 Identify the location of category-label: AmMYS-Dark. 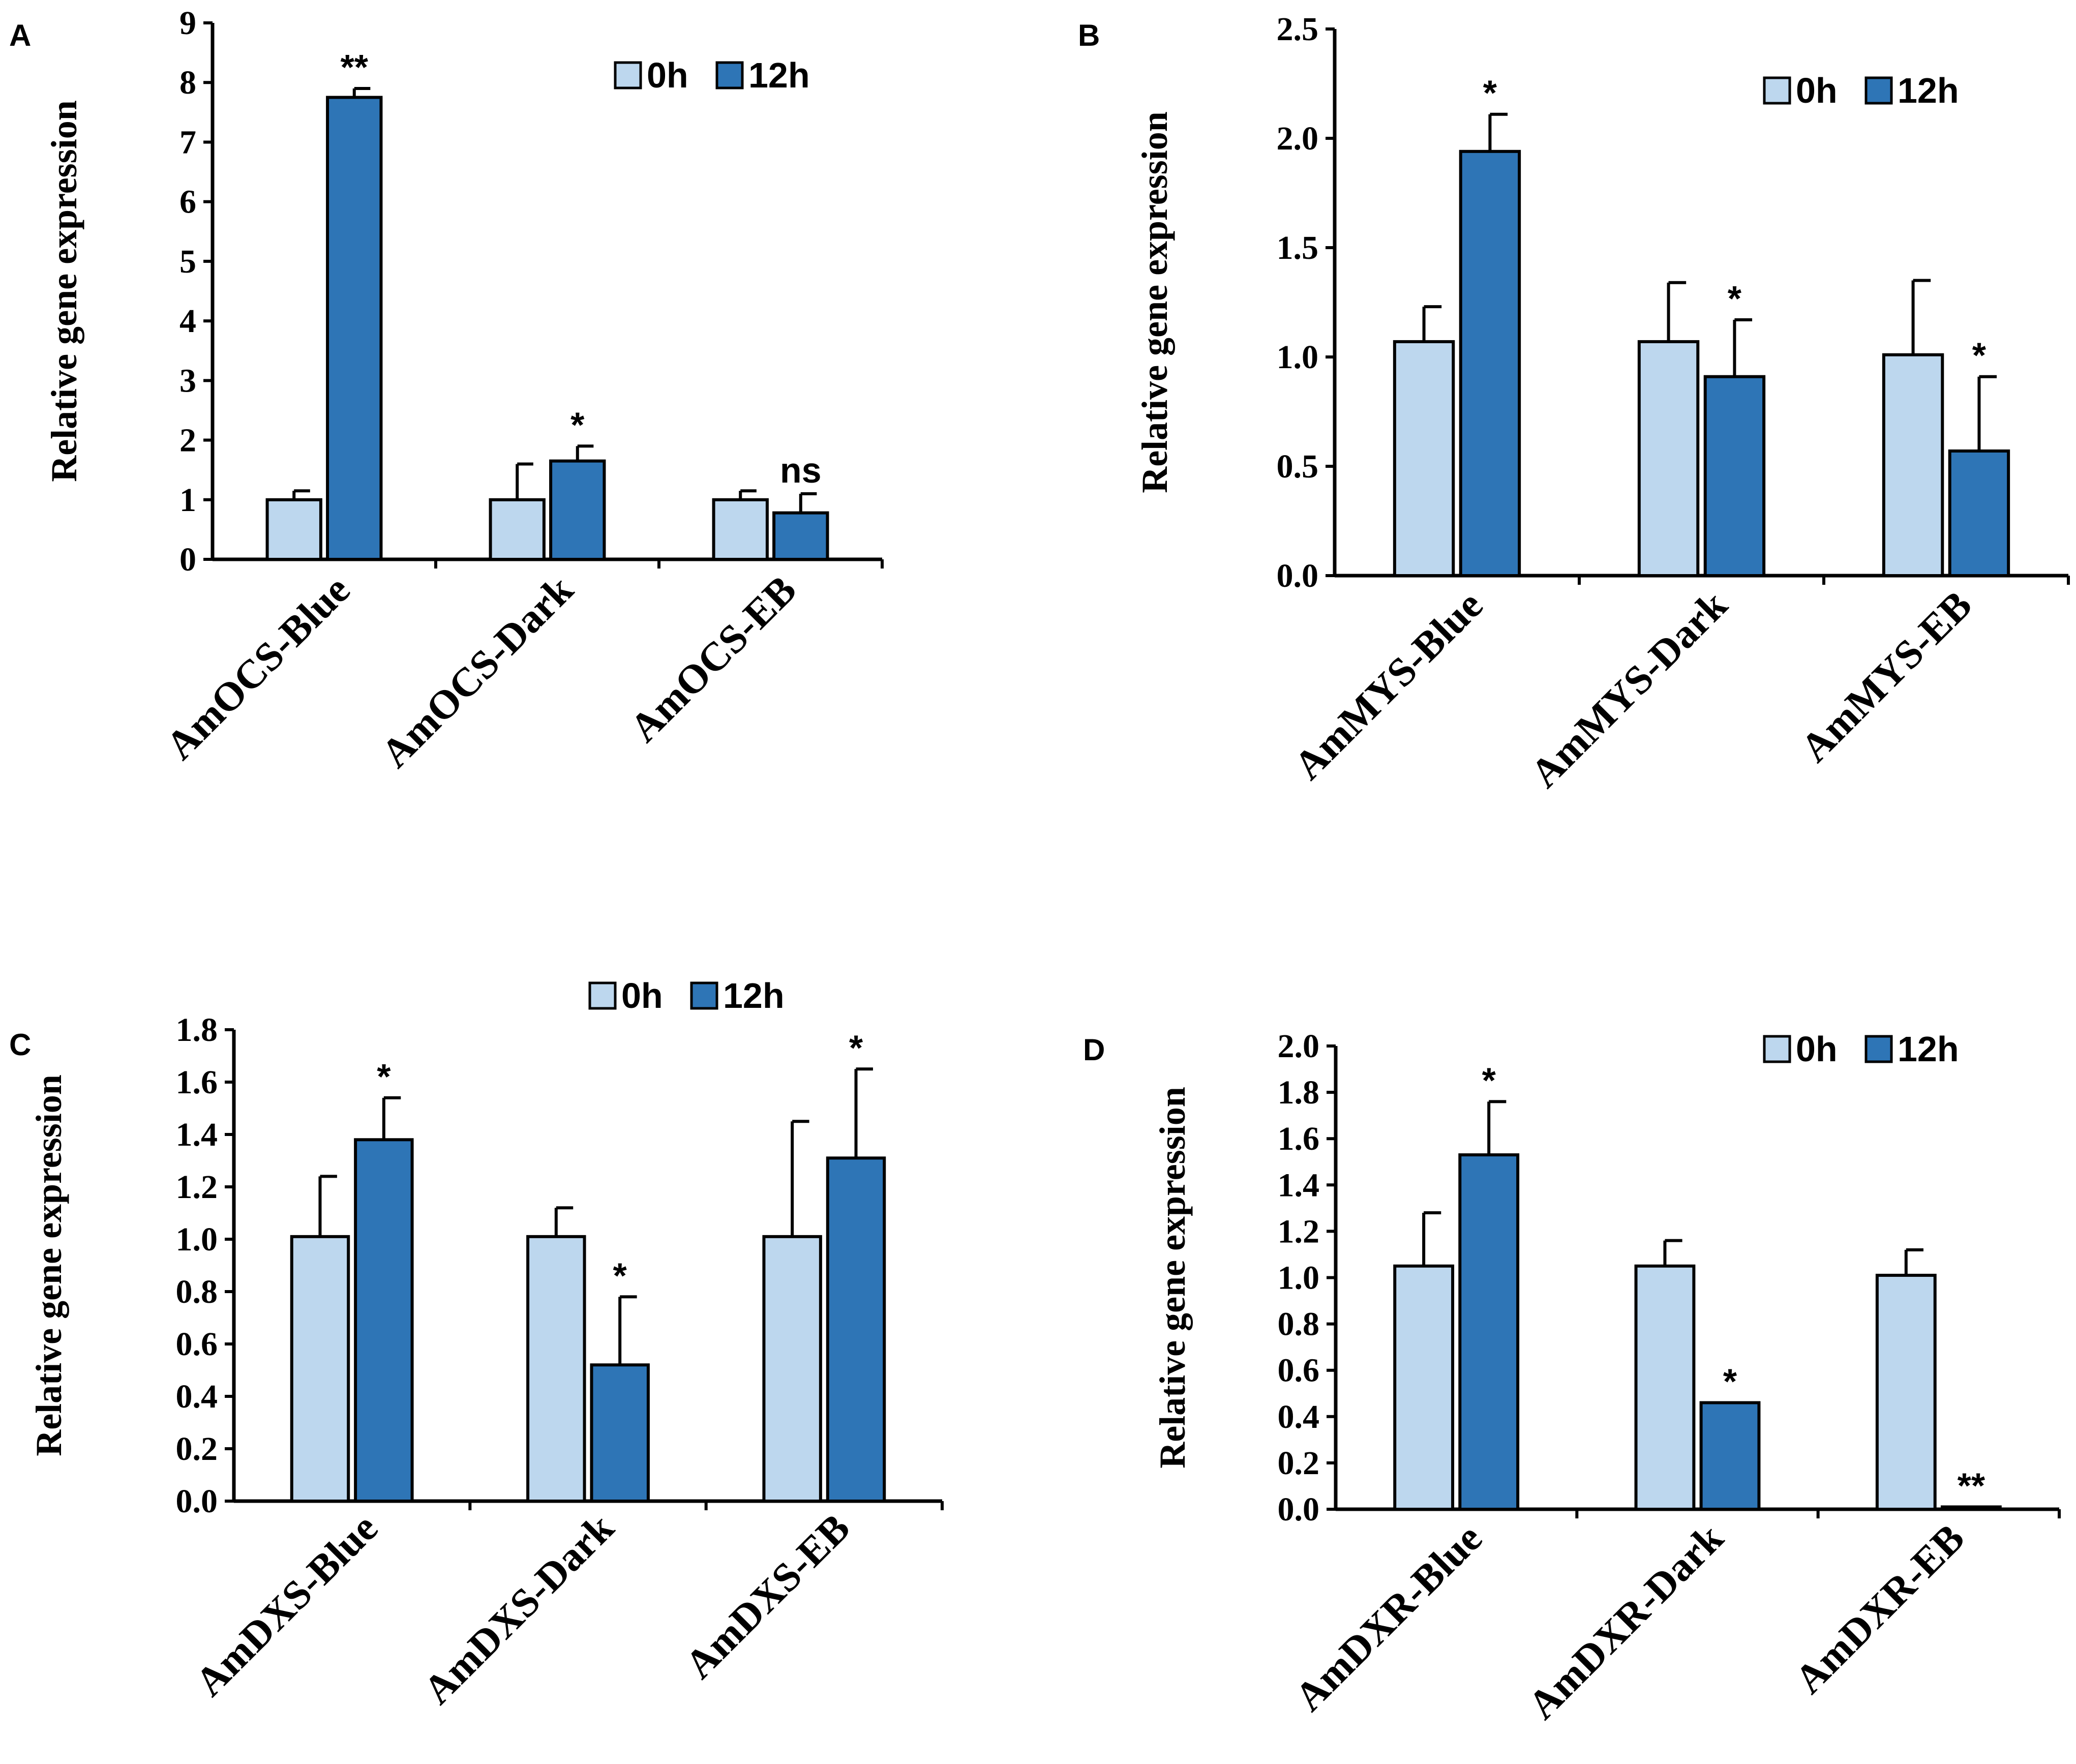
(1629, 689).